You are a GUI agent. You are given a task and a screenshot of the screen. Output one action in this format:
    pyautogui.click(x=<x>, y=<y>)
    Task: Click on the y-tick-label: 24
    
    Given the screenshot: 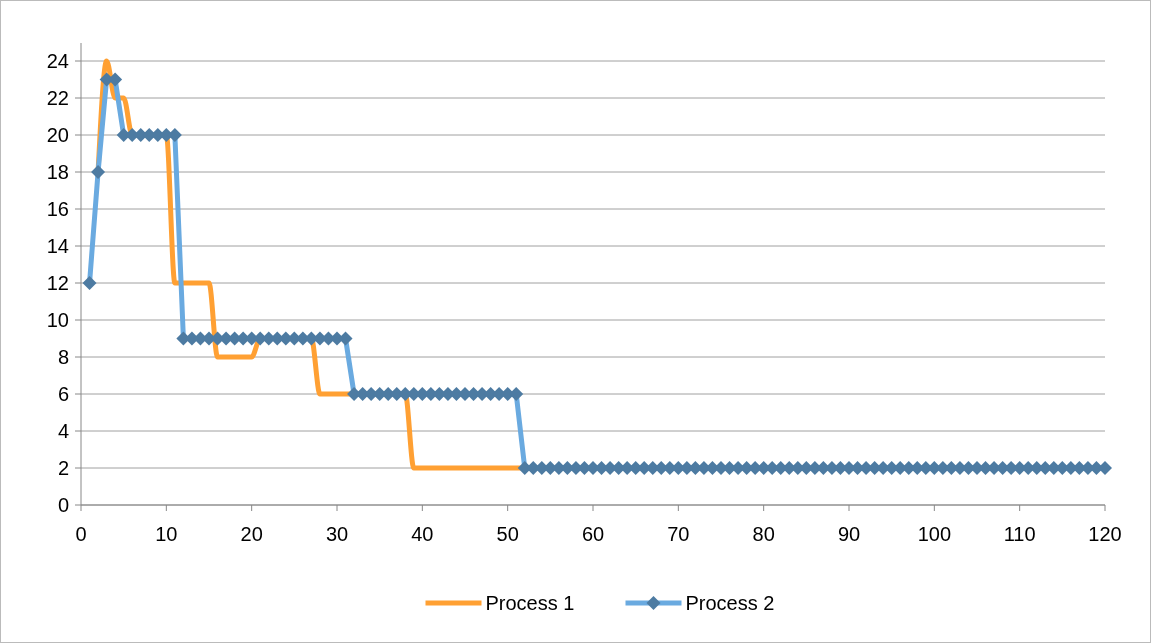 What is the action you would take?
    pyautogui.click(x=57, y=61)
    